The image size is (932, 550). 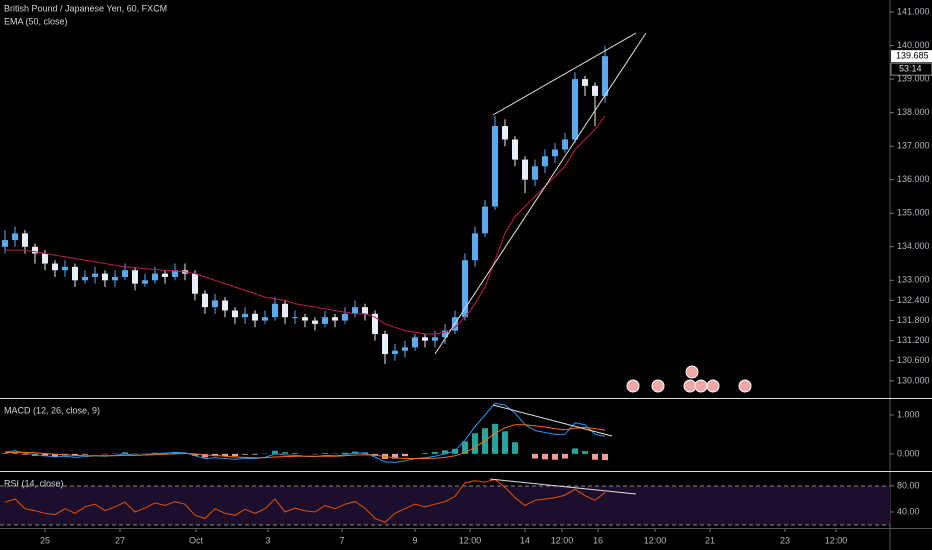 What do you see at coordinates (913, 360) in the screenshot?
I see `y-tick-label: 130.600` at bounding box center [913, 360].